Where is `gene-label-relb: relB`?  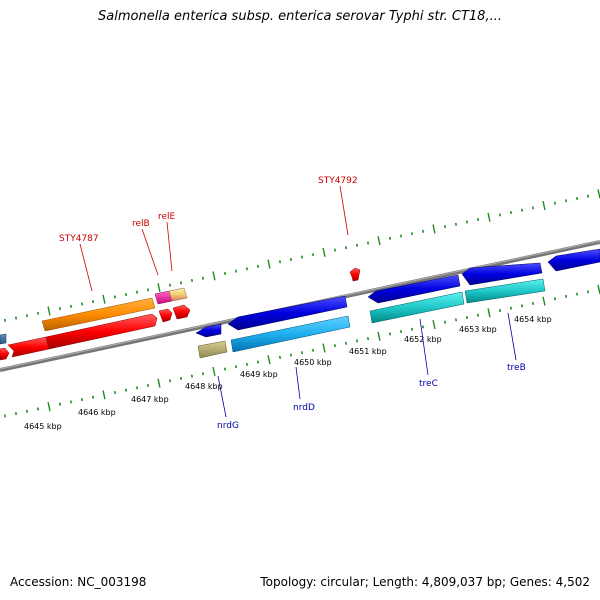
gene-label-relb: relB is located at coordinates (141, 224).